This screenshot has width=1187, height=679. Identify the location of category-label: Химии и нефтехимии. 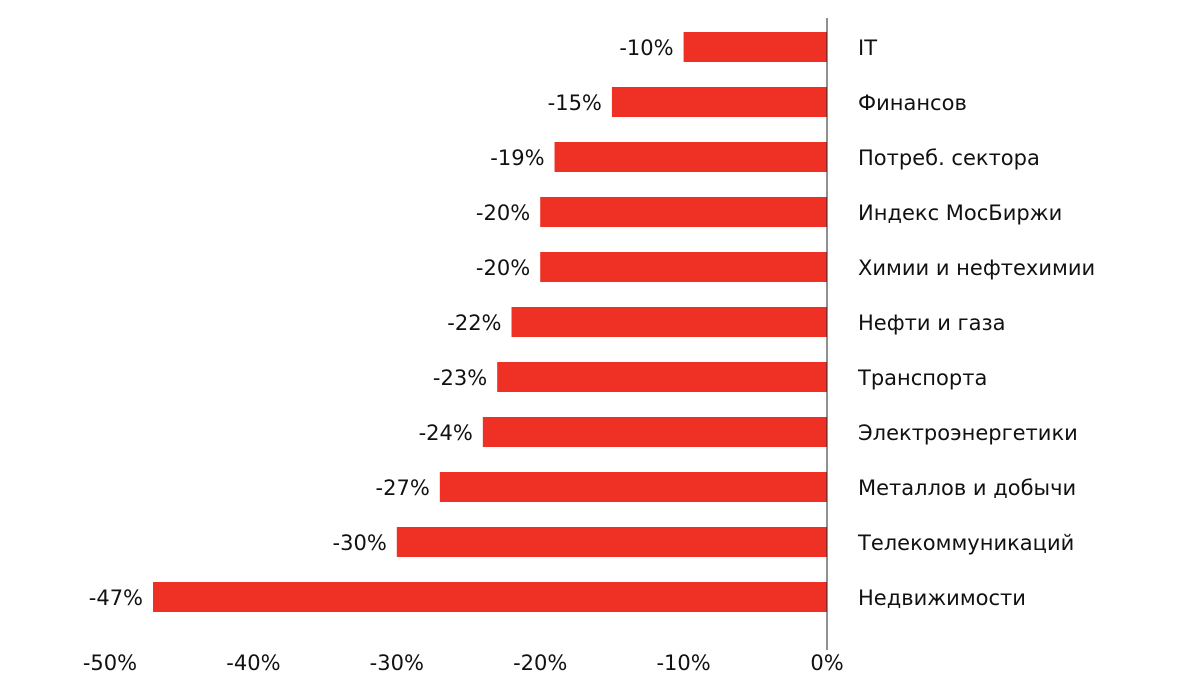
(976, 268).